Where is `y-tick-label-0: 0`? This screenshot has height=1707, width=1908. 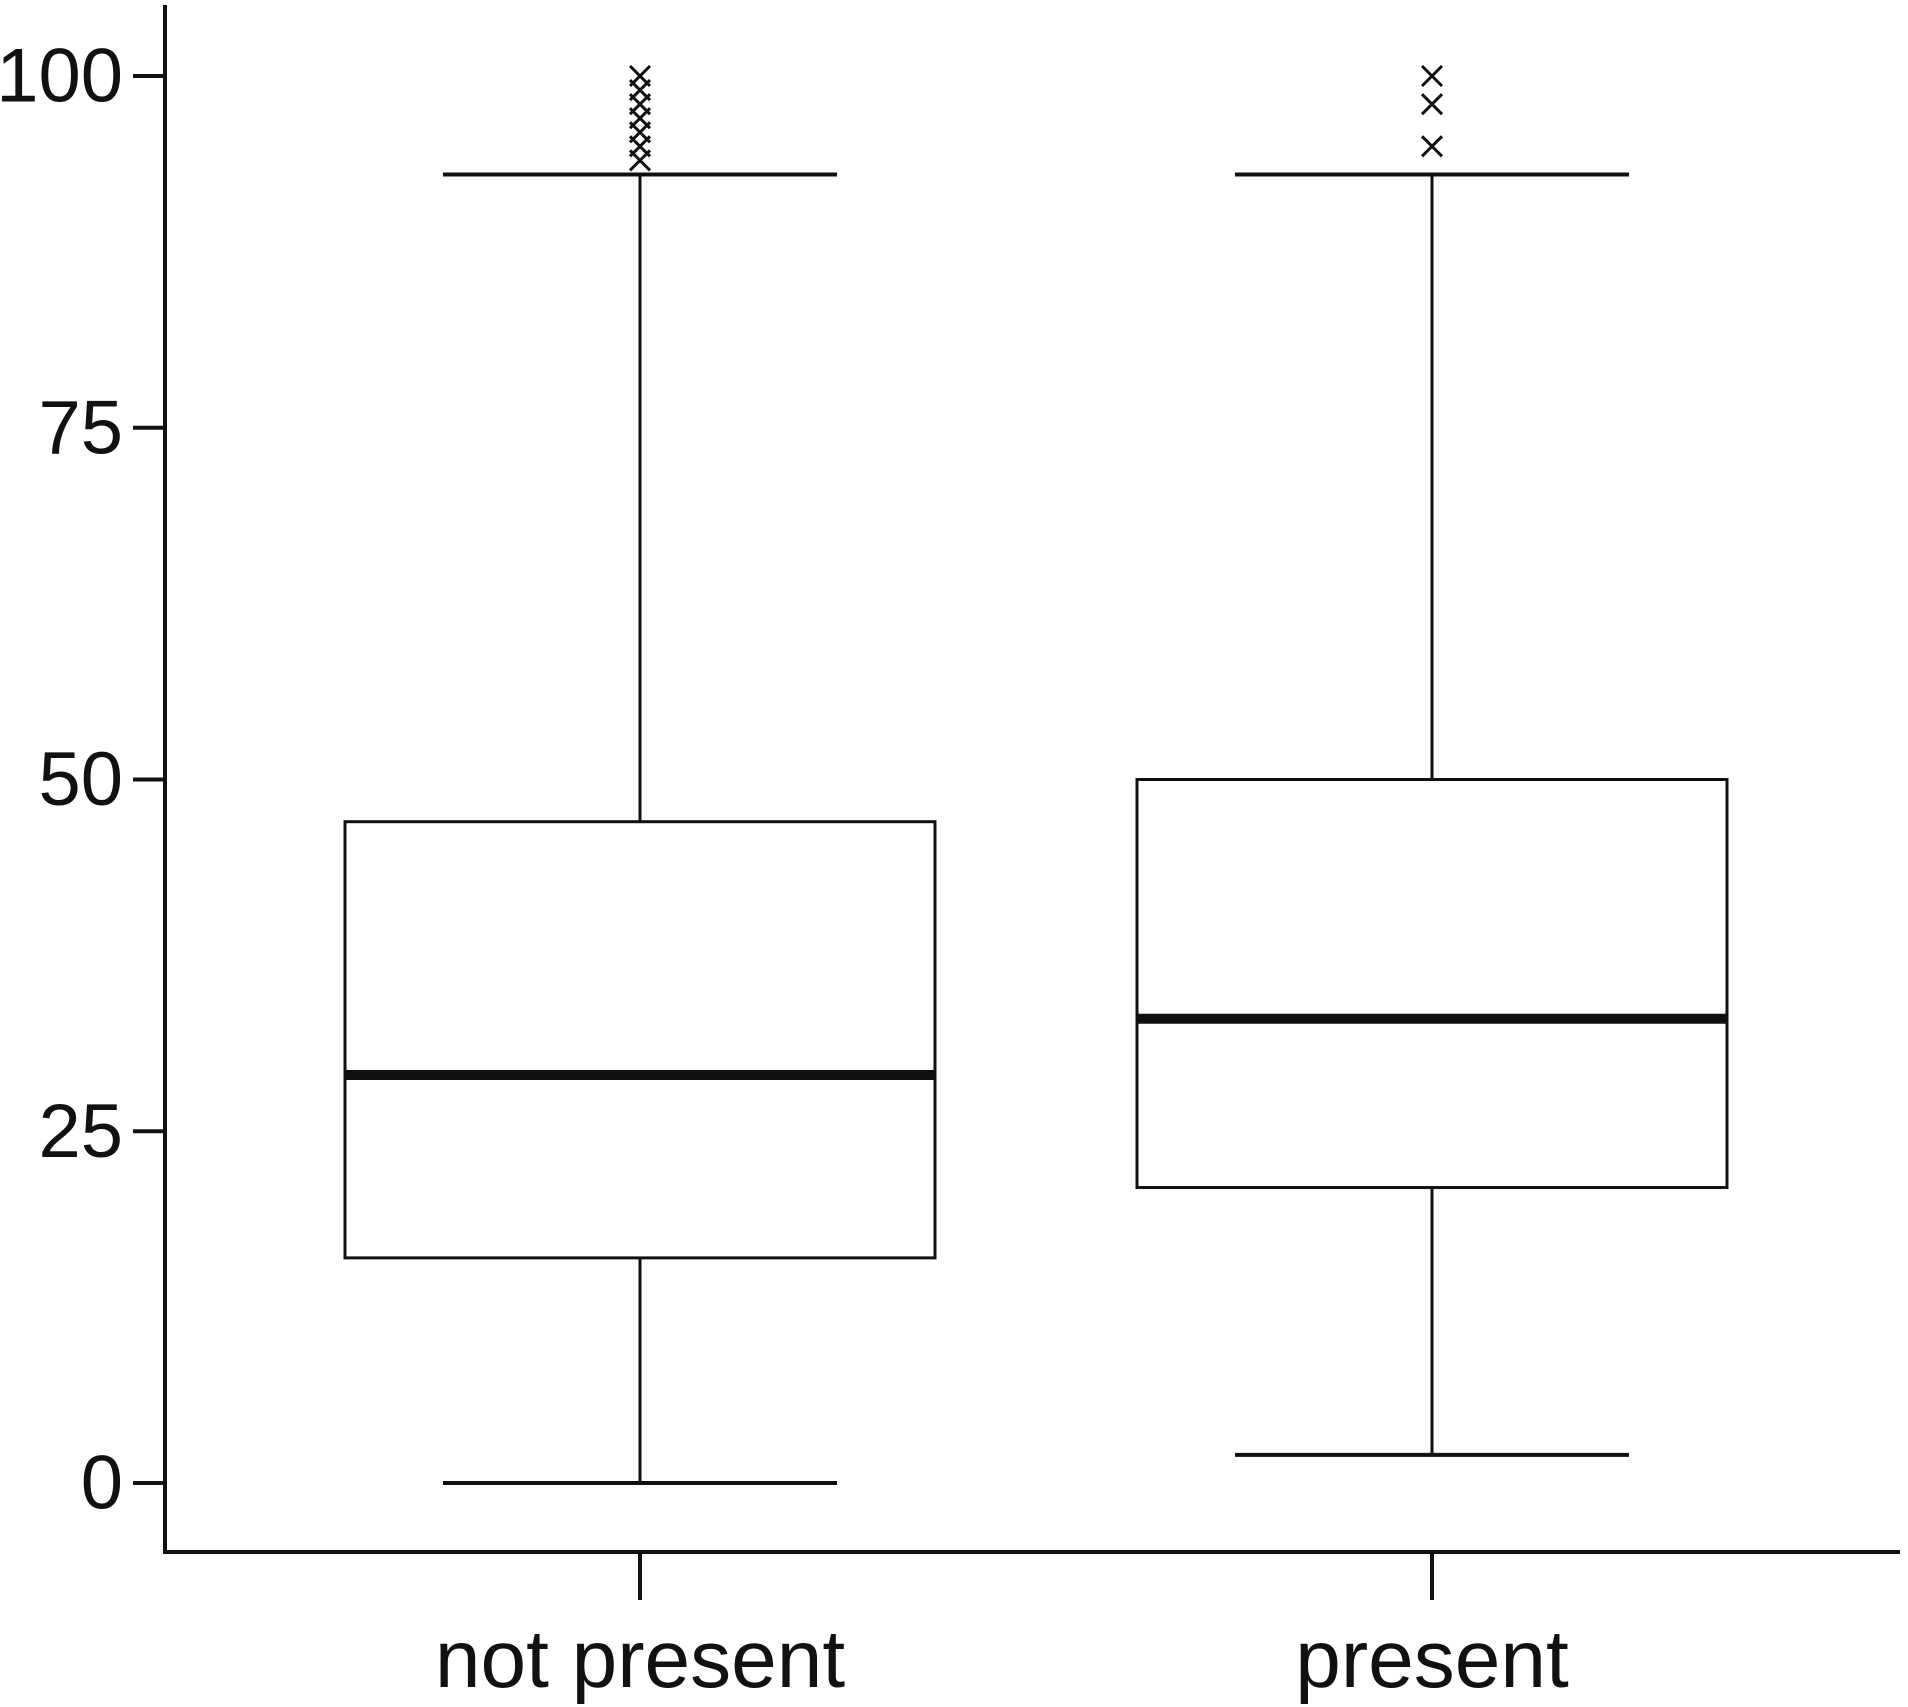 y-tick-label-0: 0 is located at coordinates (102, 1483).